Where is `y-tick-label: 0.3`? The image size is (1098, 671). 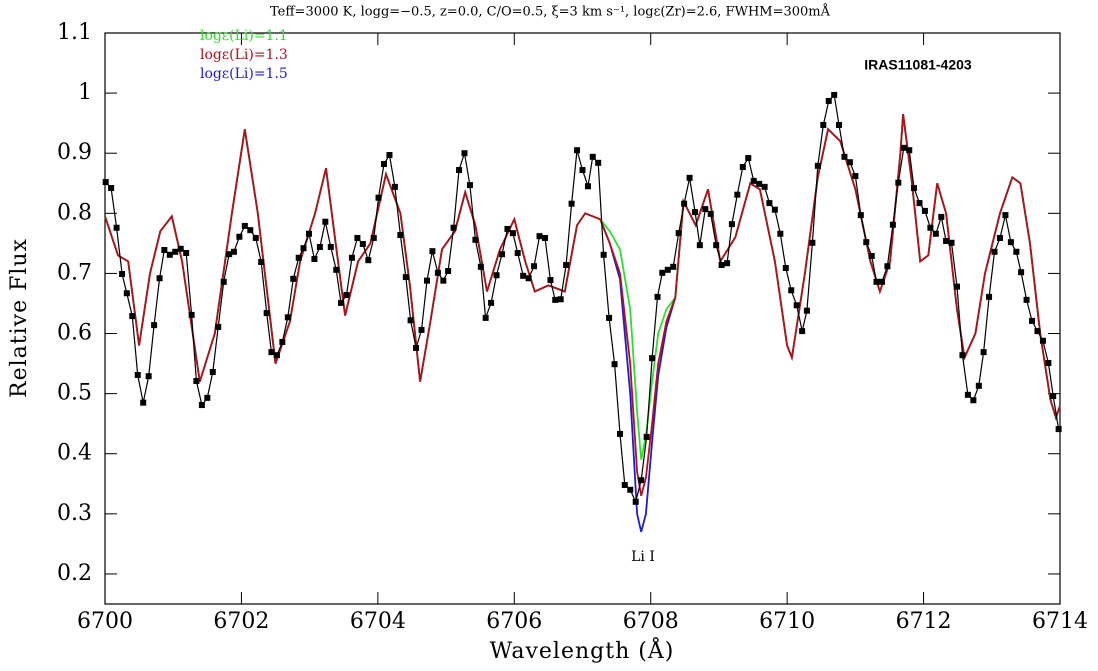
y-tick-label: 0.3 is located at coordinates (74, 513).